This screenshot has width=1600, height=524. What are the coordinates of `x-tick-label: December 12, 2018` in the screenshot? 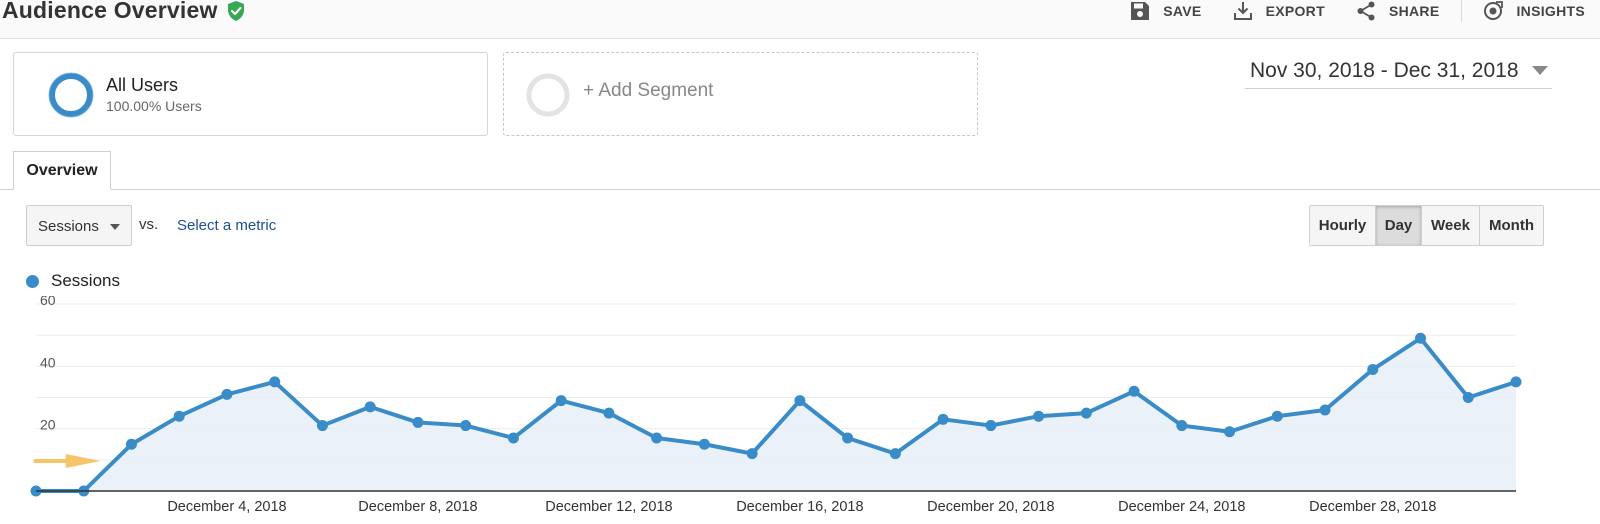 It's located at (608, 507).